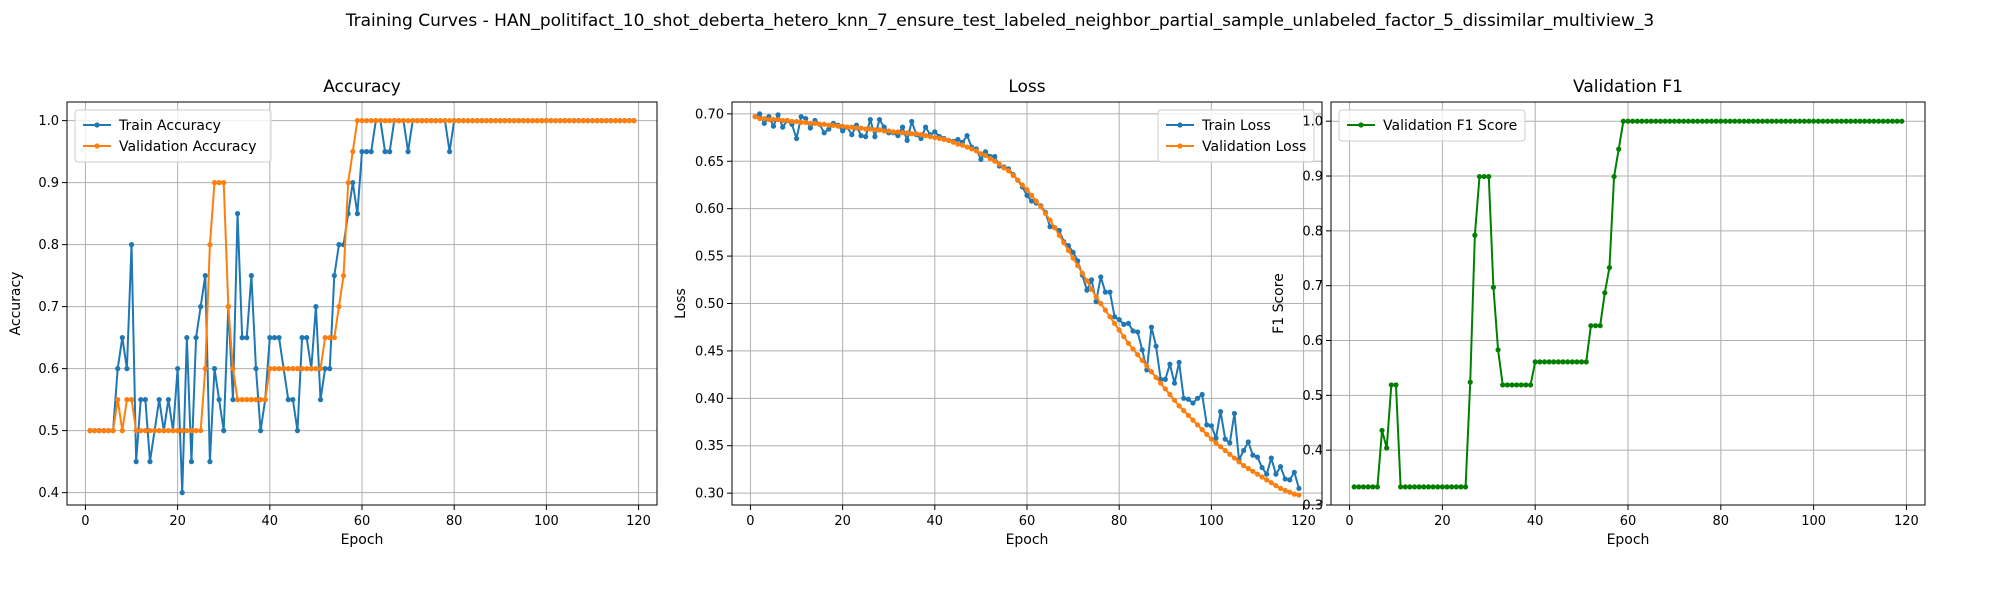 The width and height of the screenshot is (2000, 600). I want to click on y-tick-label: 0.6, so click(1312, 341).